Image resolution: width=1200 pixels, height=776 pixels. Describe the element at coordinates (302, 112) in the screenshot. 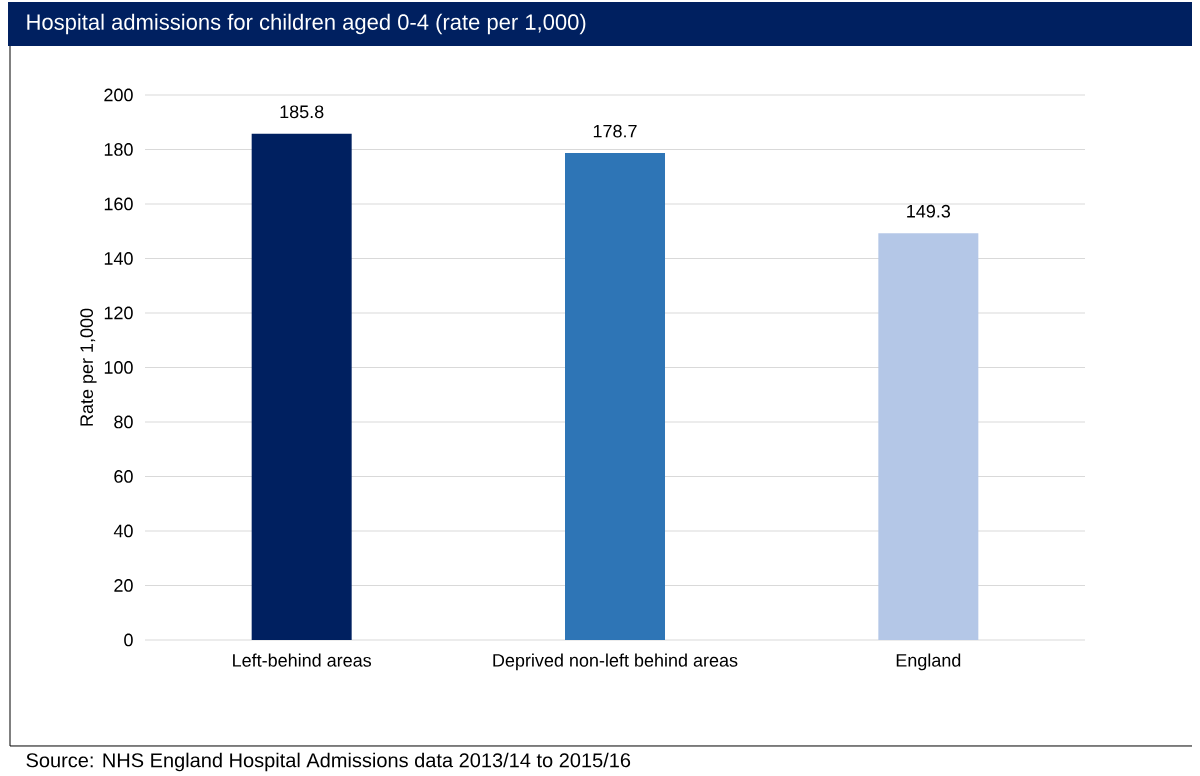

I see `data-label: 185.8` at that location.